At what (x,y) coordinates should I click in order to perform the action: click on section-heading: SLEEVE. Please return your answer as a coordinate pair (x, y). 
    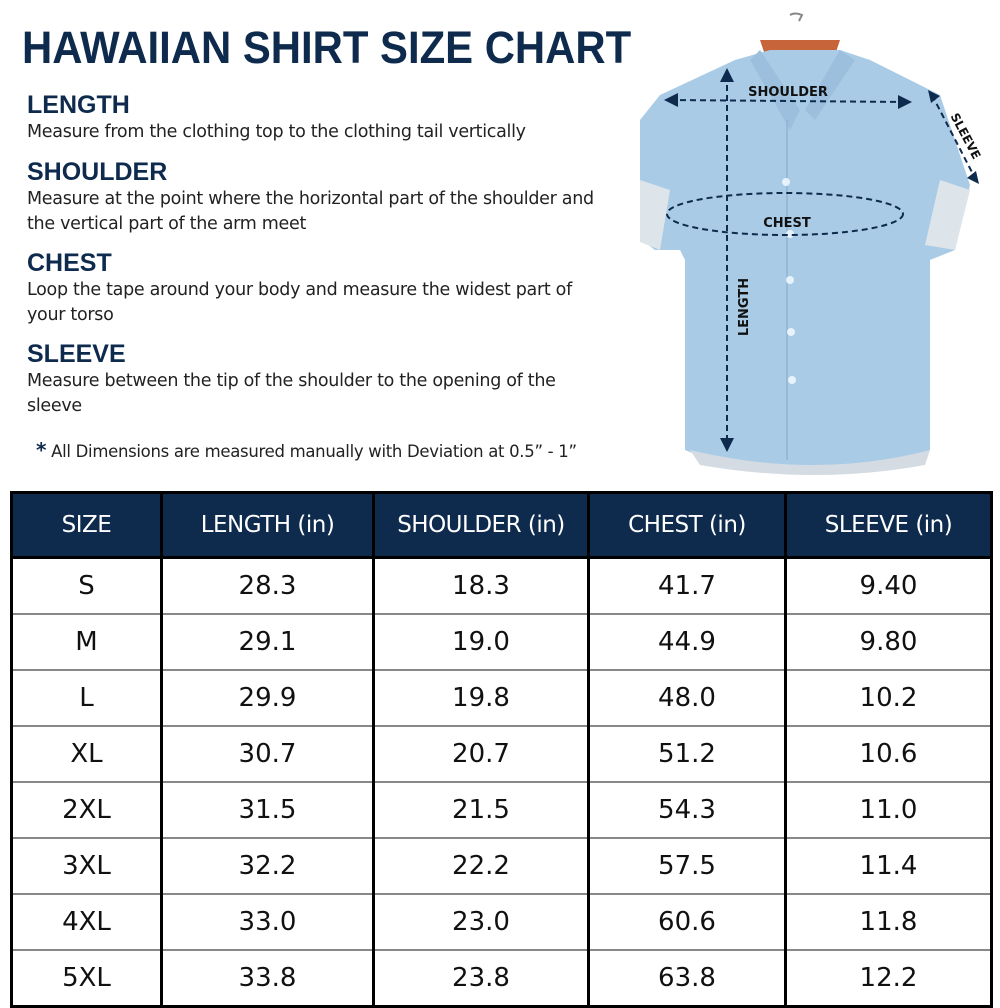
    Looking at the image, I should click on (76, 354).